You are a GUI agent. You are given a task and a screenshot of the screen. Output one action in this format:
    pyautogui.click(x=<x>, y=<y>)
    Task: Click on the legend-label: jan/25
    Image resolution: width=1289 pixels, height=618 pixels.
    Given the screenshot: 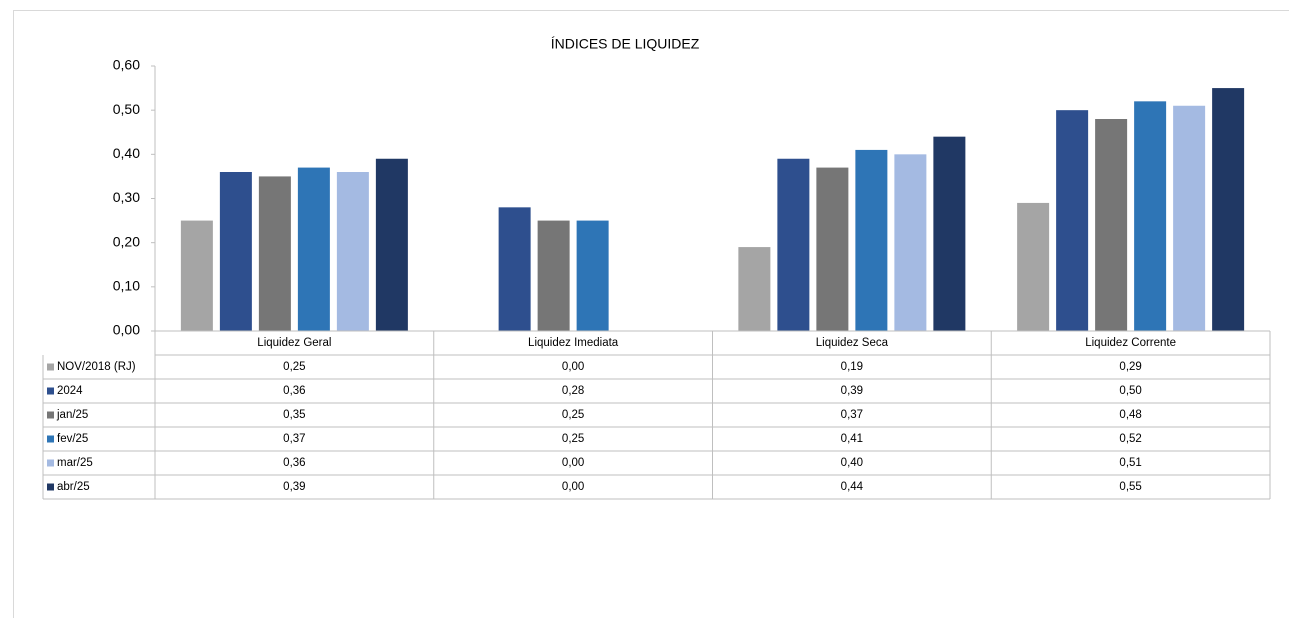 What is the action you would take?
    pyautogui.click(x=72, y=415)
    